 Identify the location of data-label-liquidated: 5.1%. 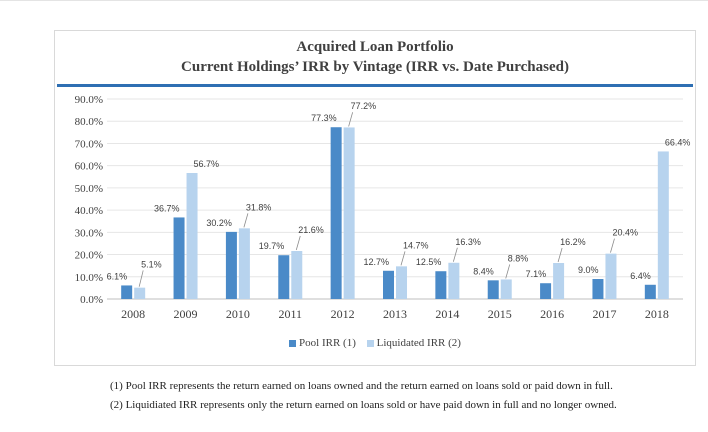
(151, 264).